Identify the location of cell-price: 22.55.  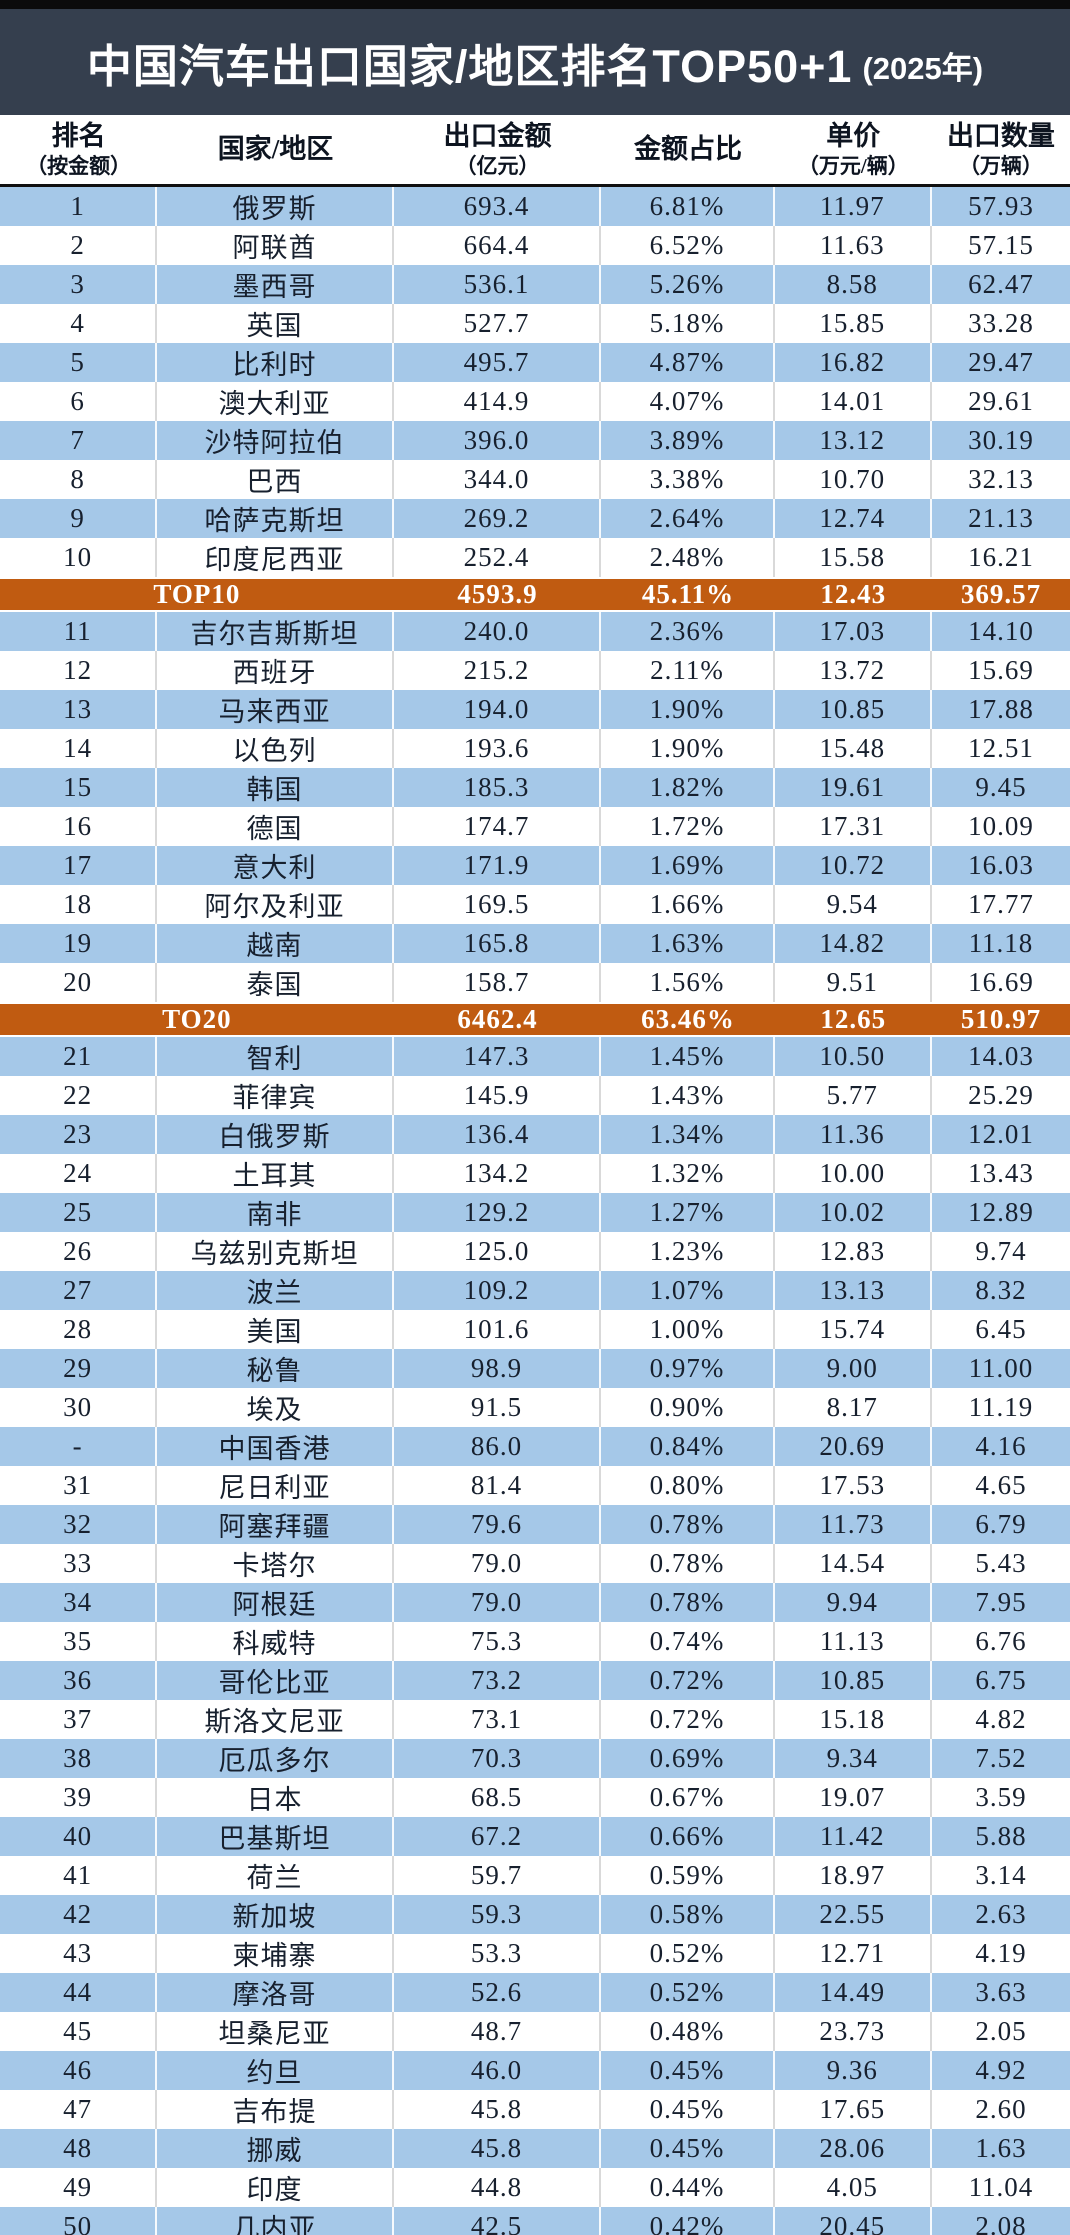
(853, 1914).